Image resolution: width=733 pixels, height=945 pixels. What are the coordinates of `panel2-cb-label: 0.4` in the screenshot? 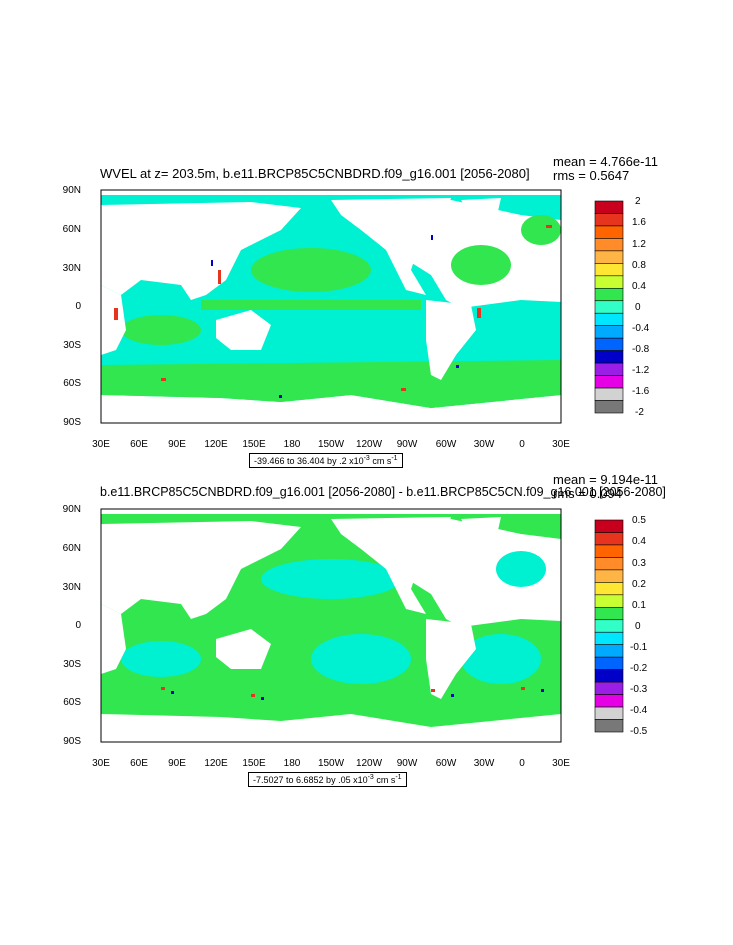 It's located at (639, 541).